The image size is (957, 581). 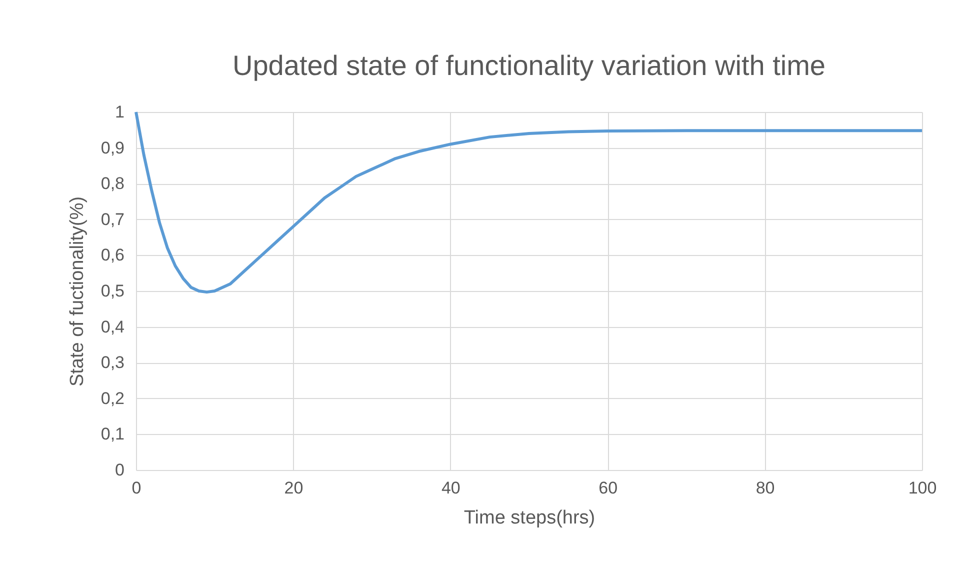 I want to click on y-tick-label: 0,4, so click(x=112, y=326).